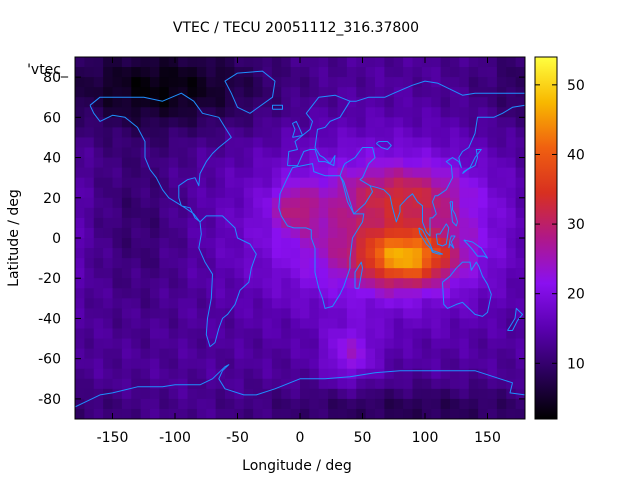 The image size is (640, 480). I want to click on x-tick-label: -100, so click(175, 438).